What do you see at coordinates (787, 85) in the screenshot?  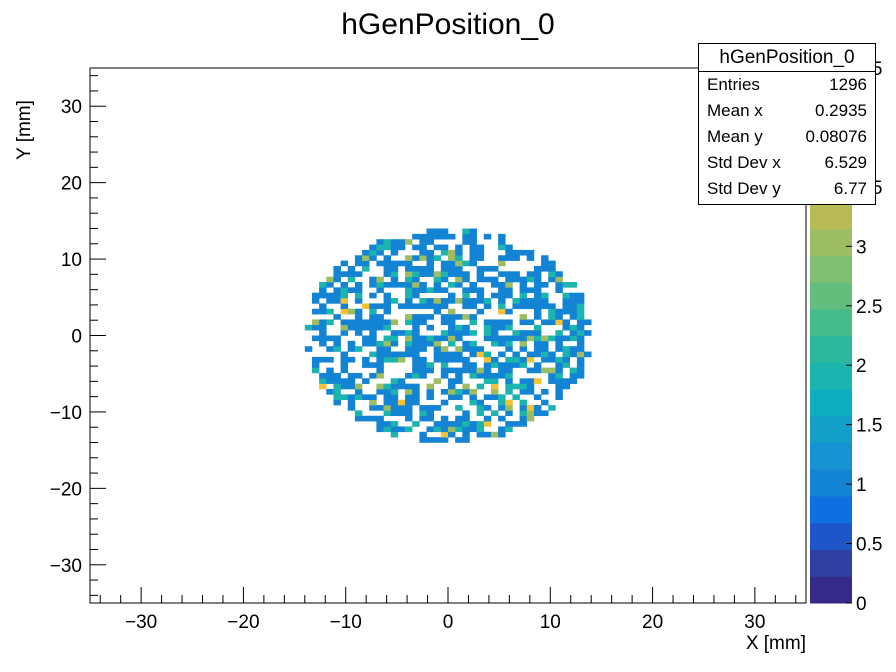 I see `stats-row-entries: Entries 1296` at bounding box center [787, 85].